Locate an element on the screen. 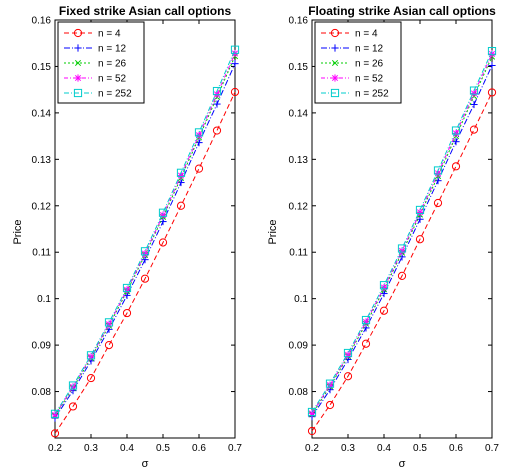  y-tick-label: 0.16 is located at coordinates (42, 21).